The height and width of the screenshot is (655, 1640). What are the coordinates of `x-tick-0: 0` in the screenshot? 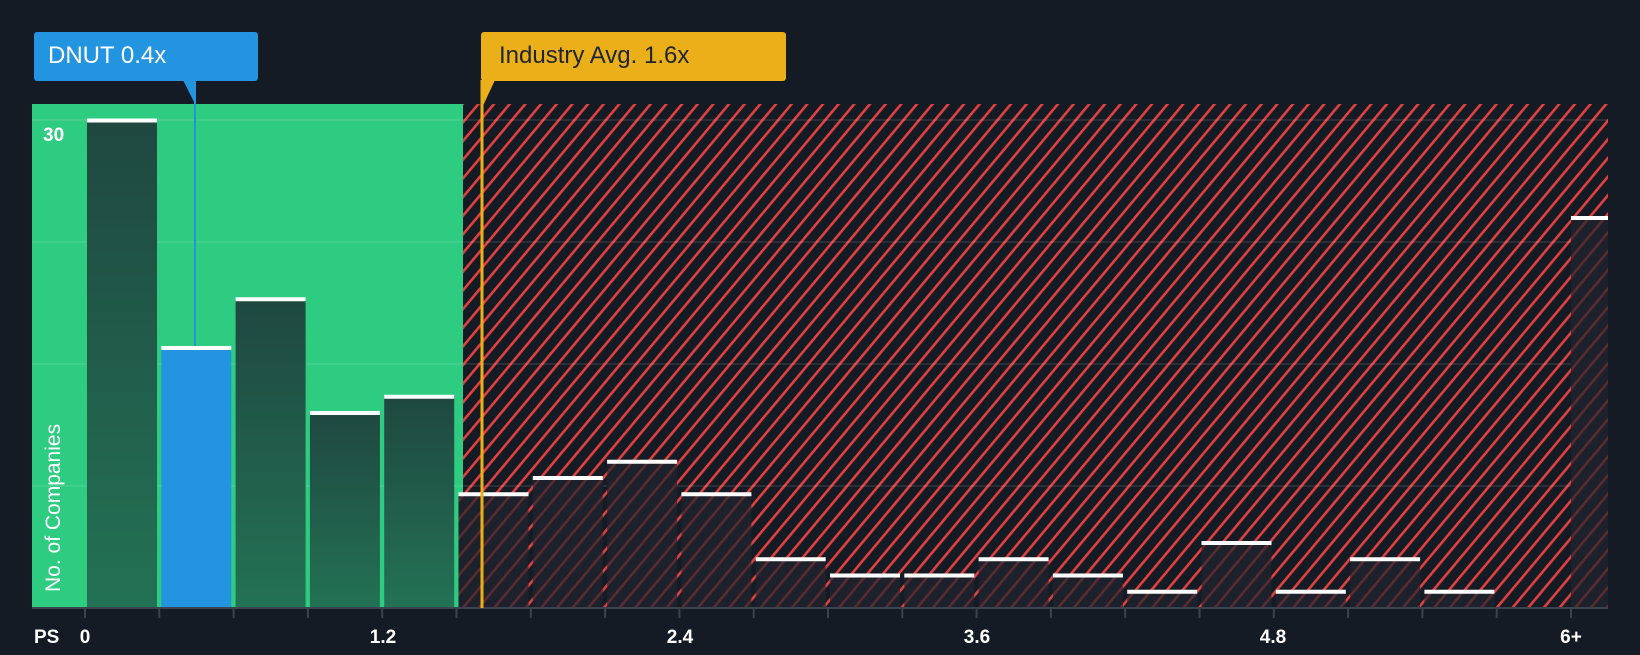 It's located at (85, 637).